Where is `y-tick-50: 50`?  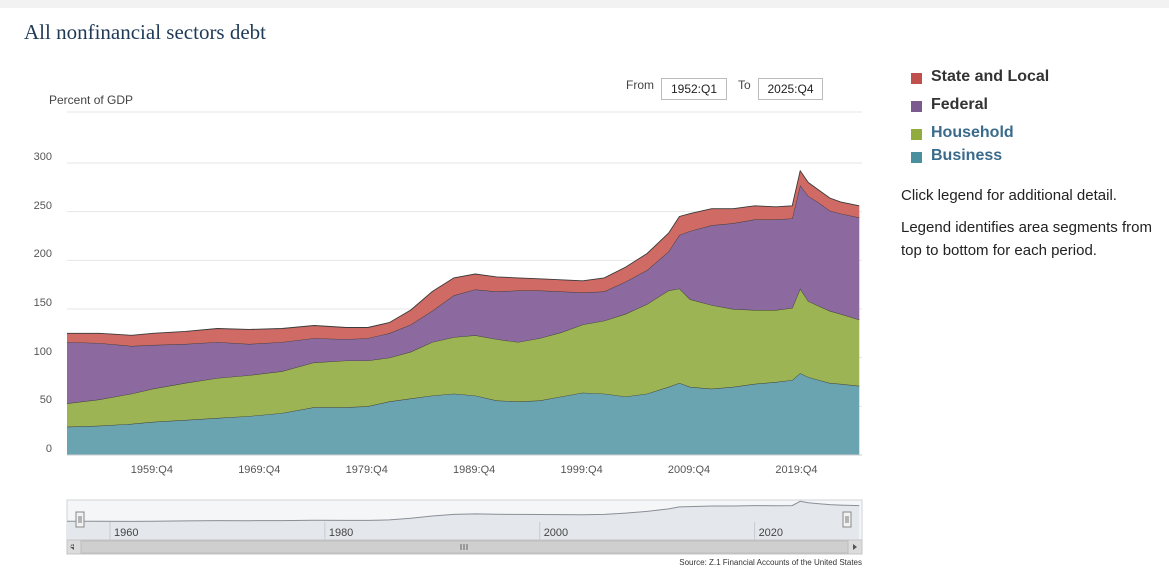 y-tick-50: 50 is located at coordinates (45, 400).